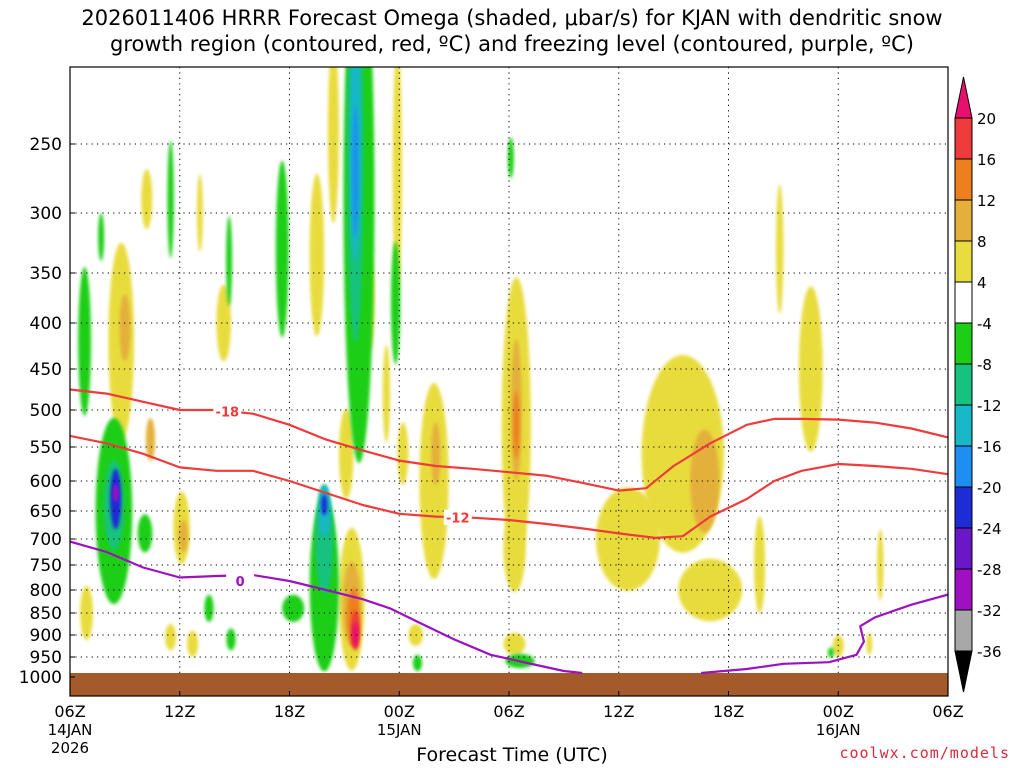 This screenshot has height=768, width=1024. I want to click on x-tick-label-3: 00Z, so click(399, 711).